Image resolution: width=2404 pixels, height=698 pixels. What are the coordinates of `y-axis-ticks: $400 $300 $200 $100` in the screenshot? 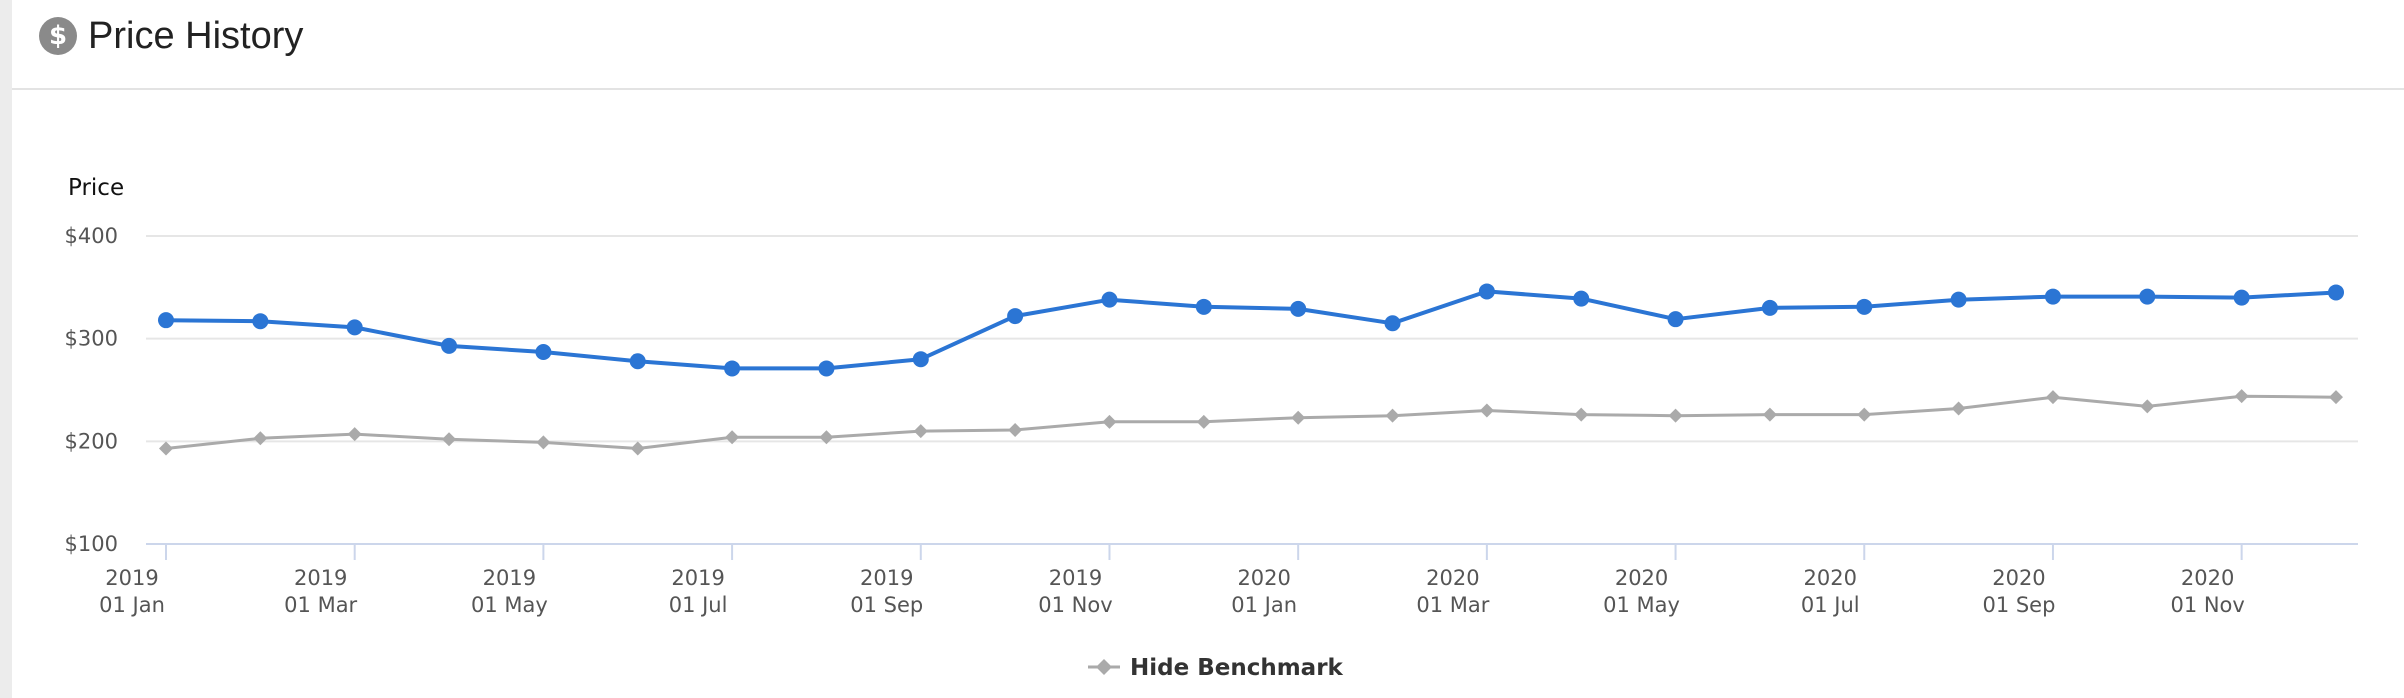 It's located at (91, 390).